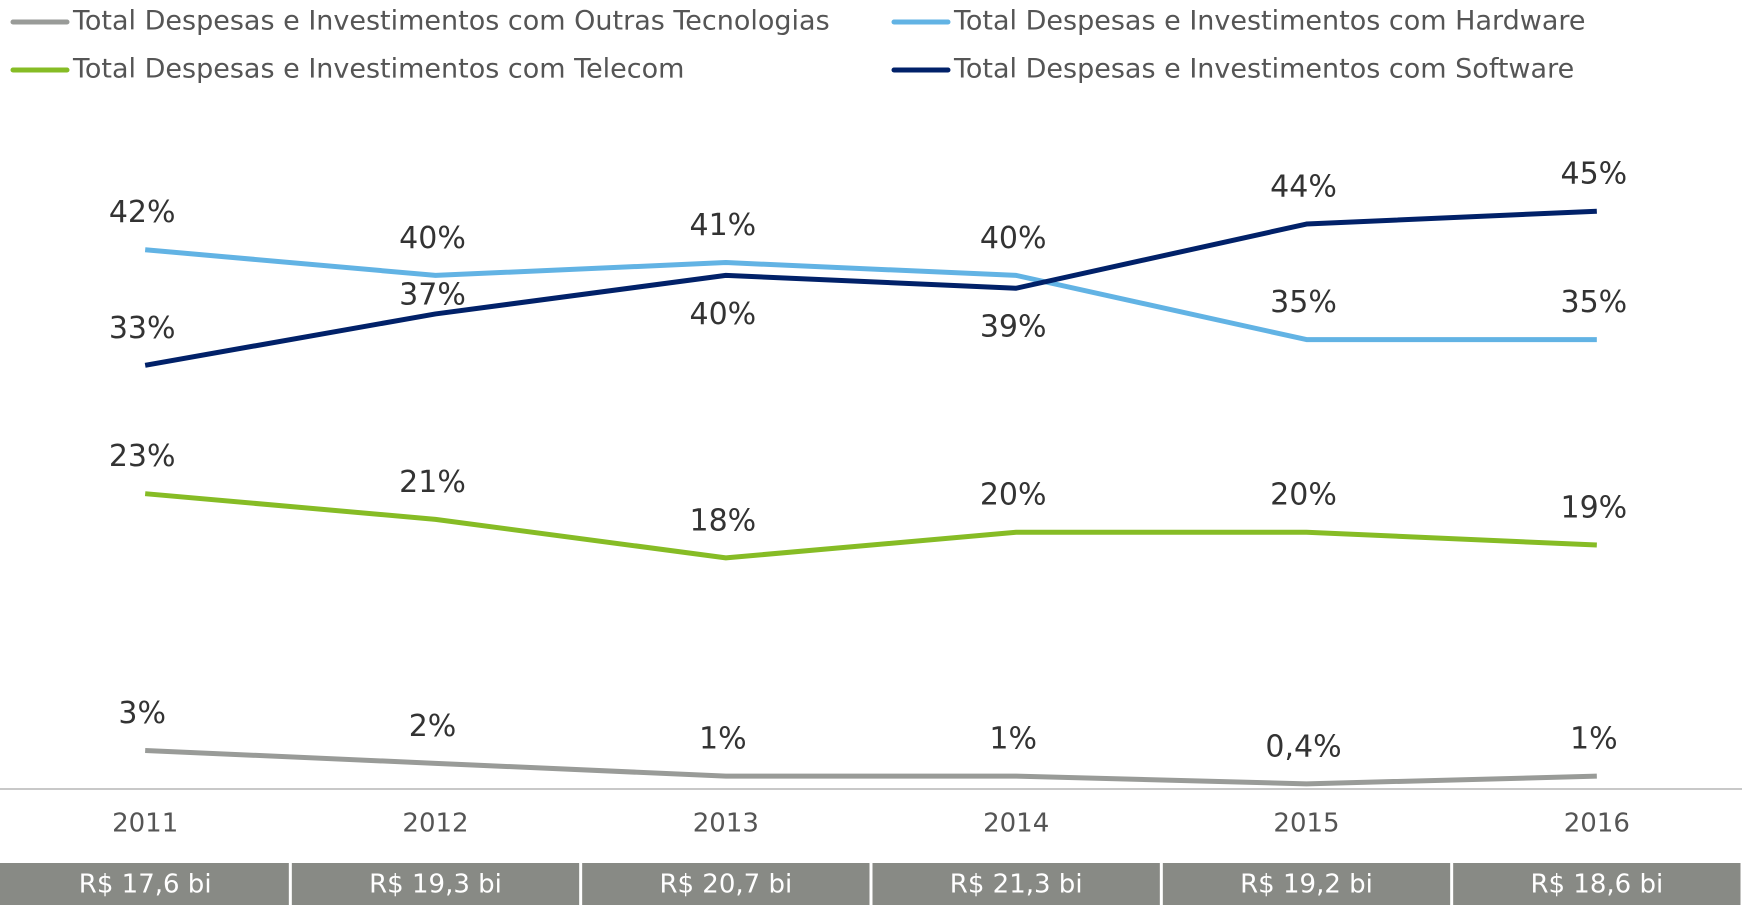 The height and width of the screenshot is (909, 1742). I want to click on total-label: R$ 19,3 bi, so click(435, 885).